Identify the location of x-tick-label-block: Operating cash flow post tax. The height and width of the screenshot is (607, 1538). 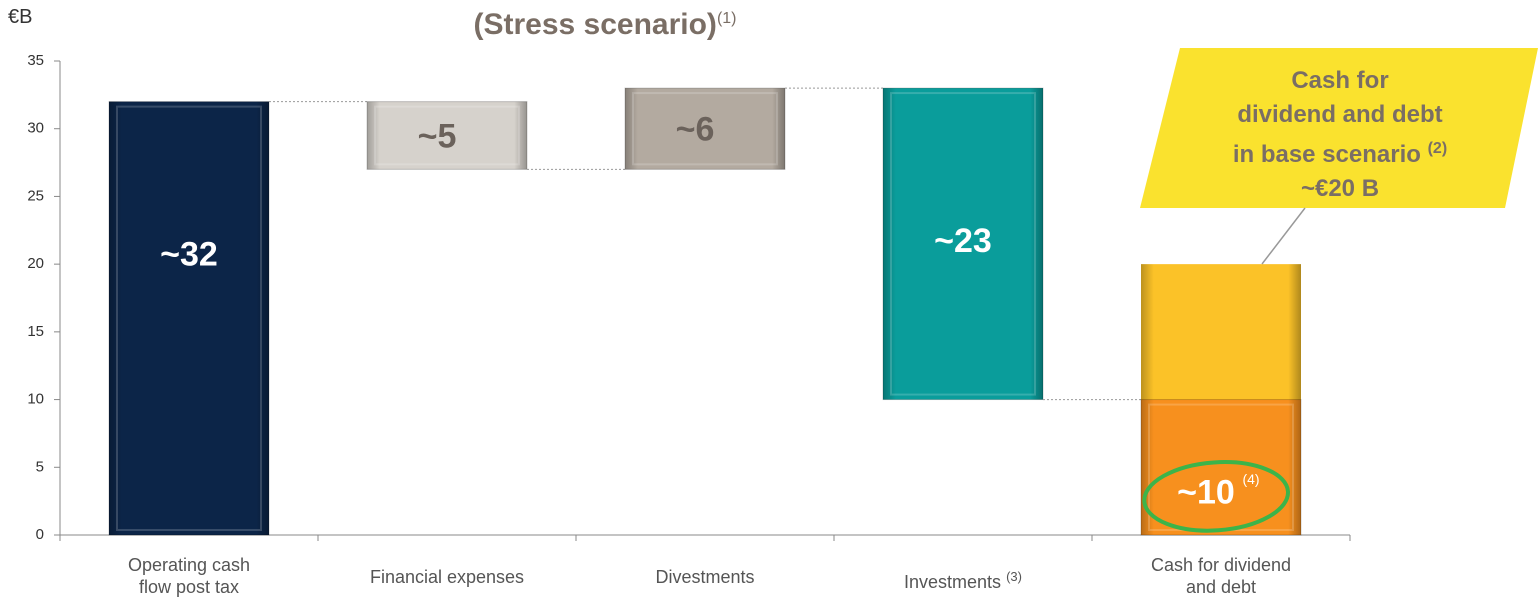
(189, 576).